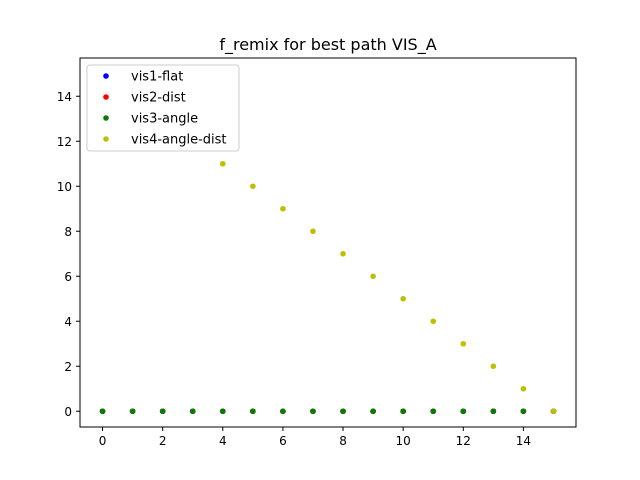 Image resolution: width=640 pixels, height=480 pixels. Describe the element at coordinates (68, 367) in the screenshot. I see `y-tick-label: 2` at that location.